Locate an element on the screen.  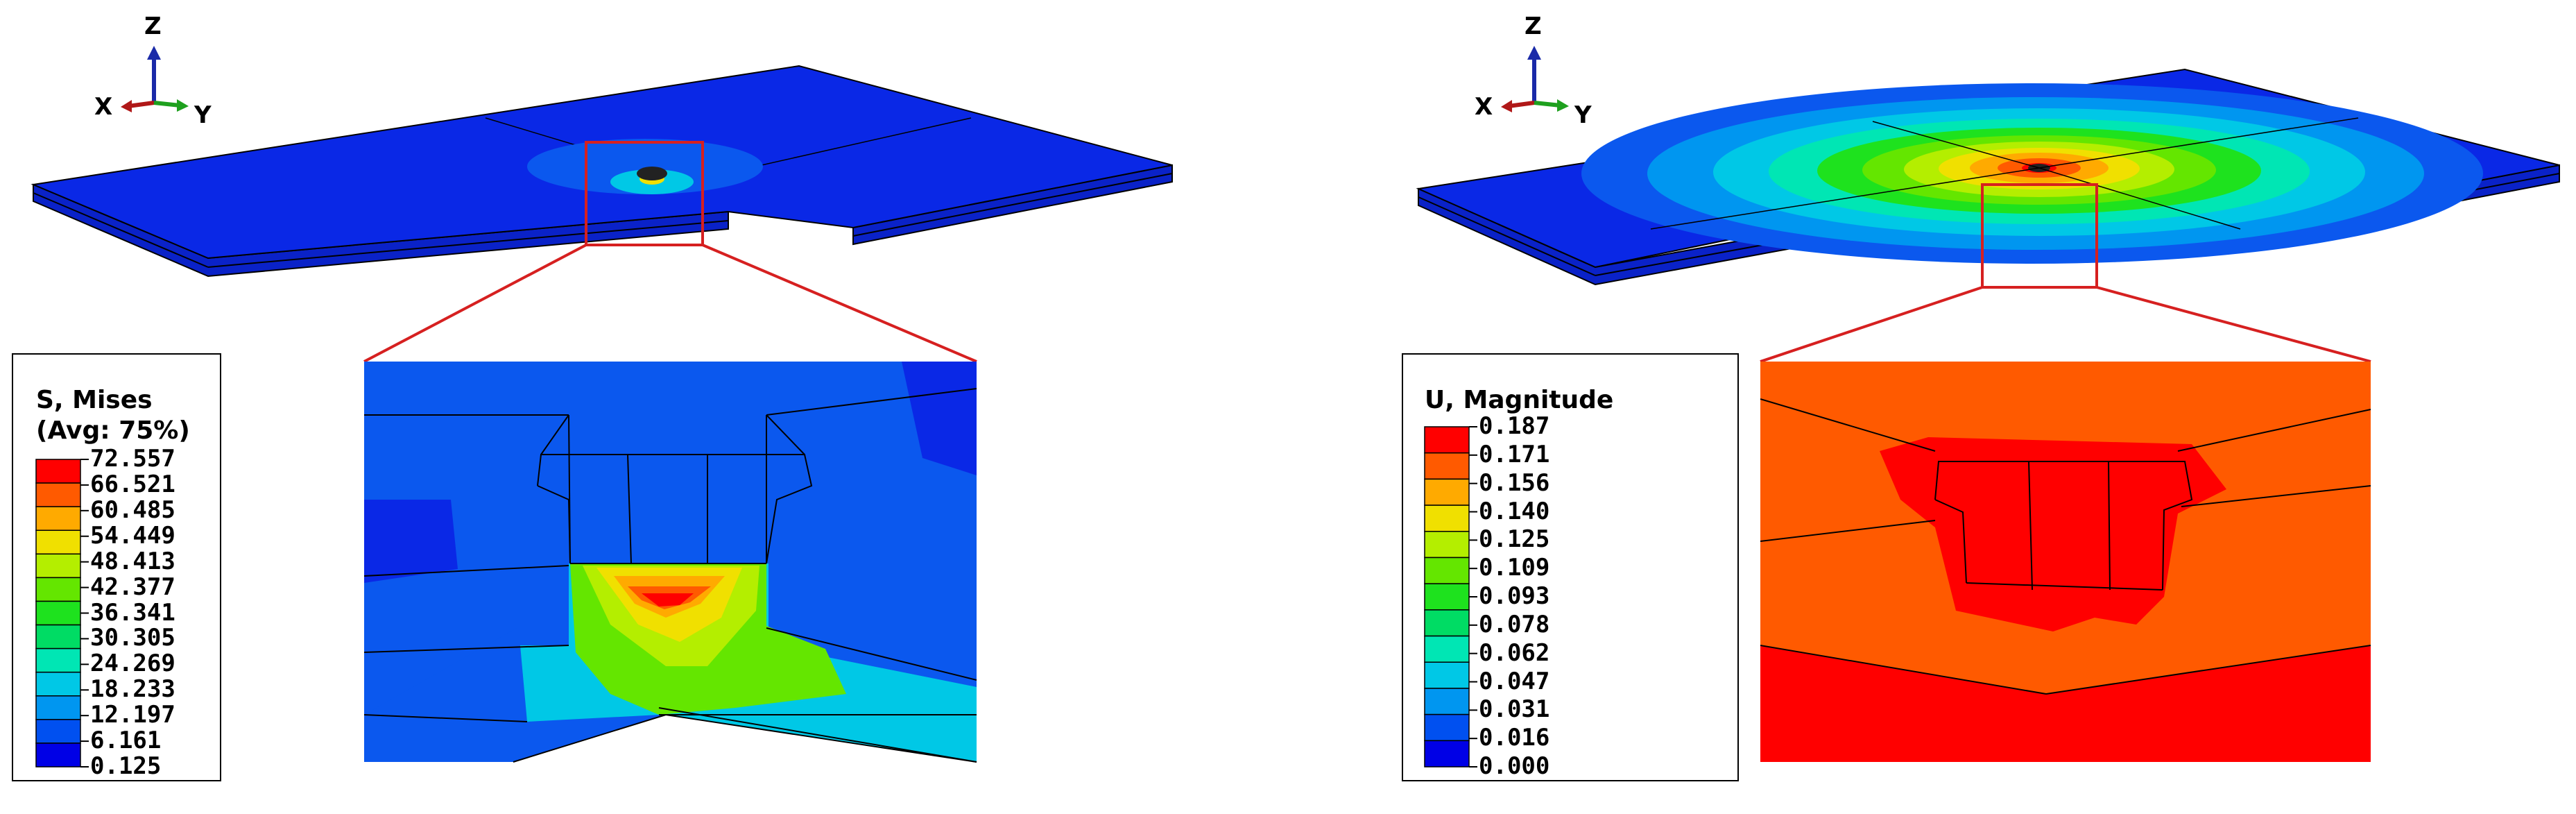
left-legend-value: 60.485 is located at coordinates (132, 509).